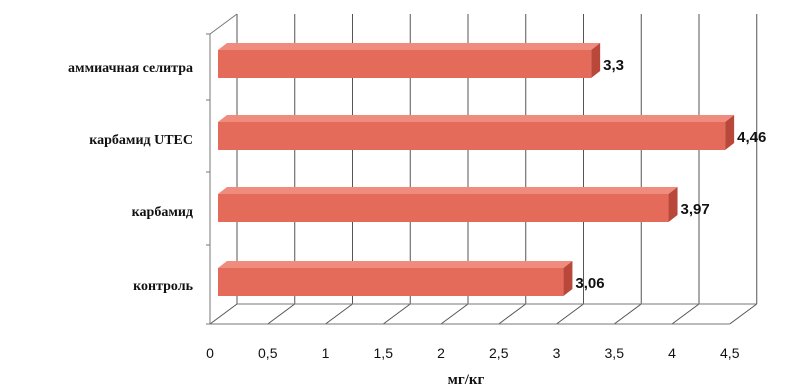 This screenshot has height=390, width=786. I want to click on x-tick-label: 1,5, so click(384, 353).